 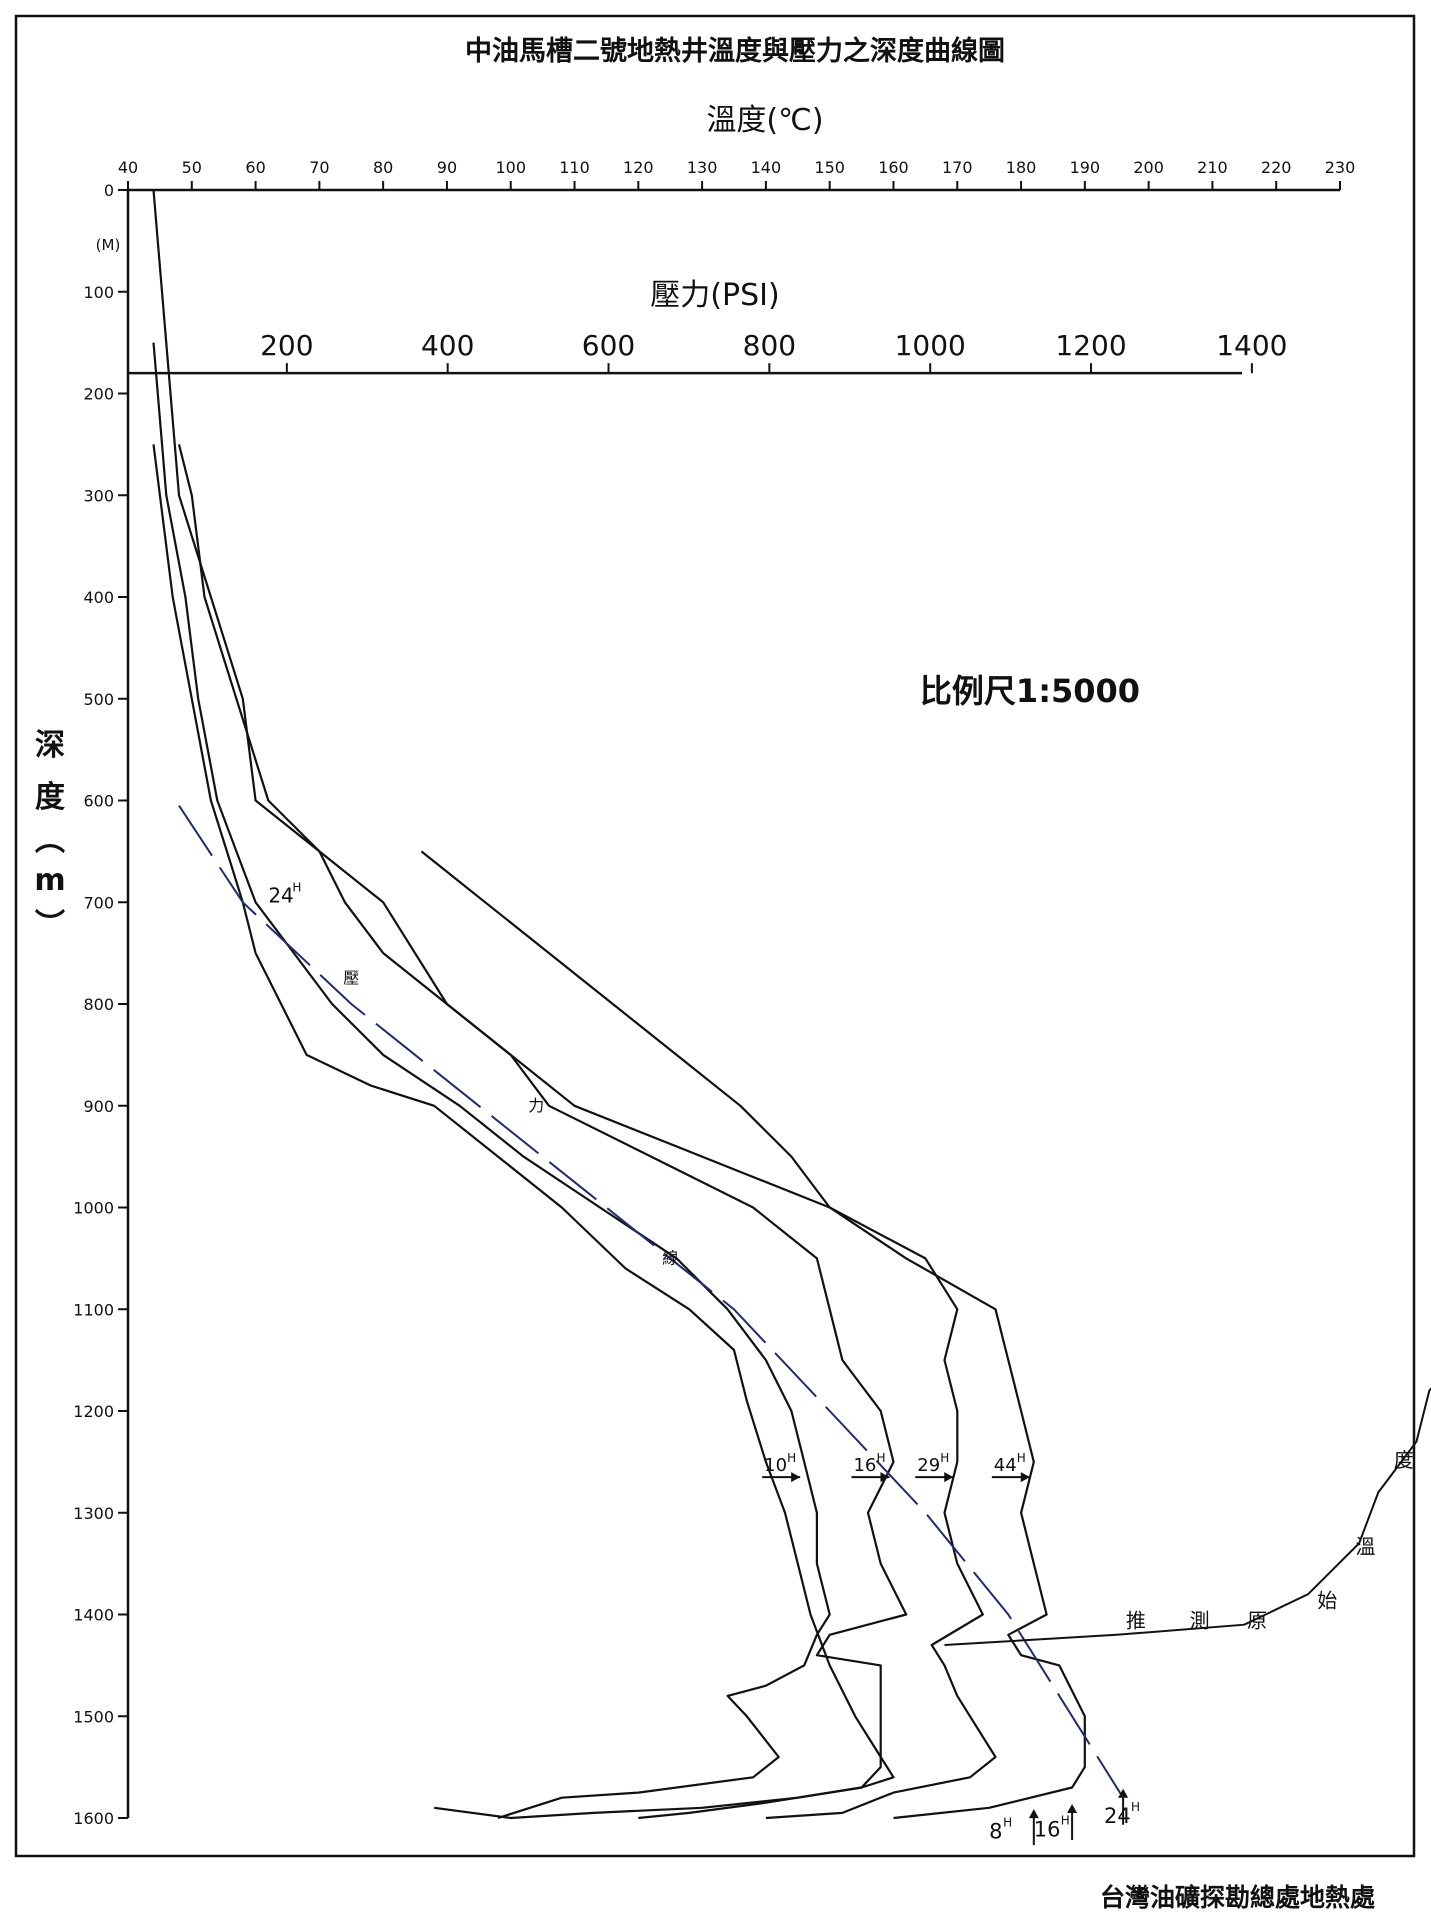 I want to click on series-label-16h: 16, so click(x=864, y=1465).